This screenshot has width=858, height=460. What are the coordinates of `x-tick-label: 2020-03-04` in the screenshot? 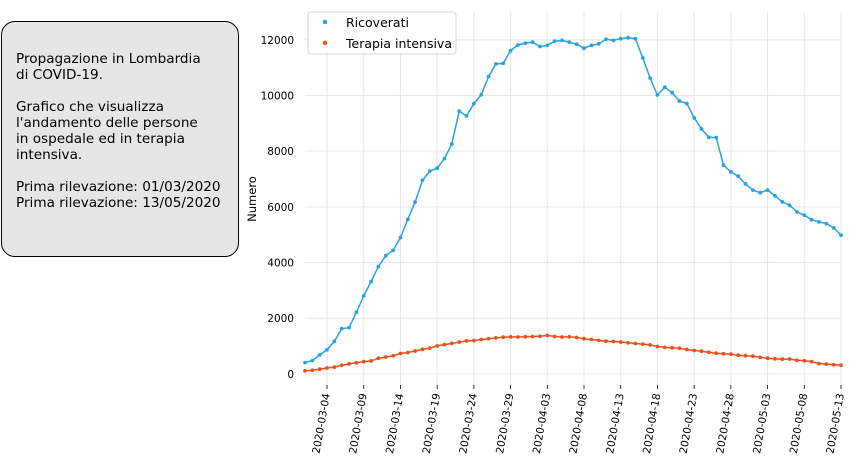 It's located at (322, 423).